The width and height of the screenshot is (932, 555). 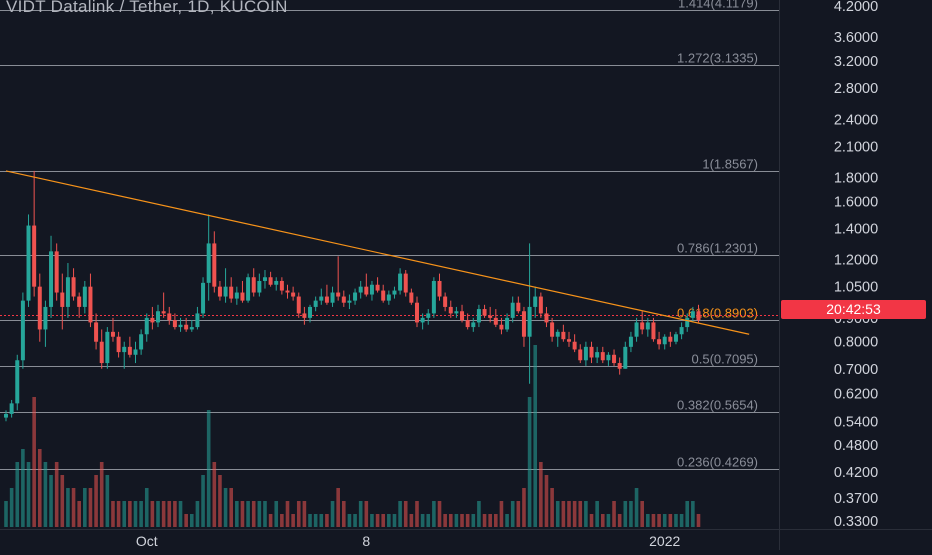 I want to click on price-tick-label: 0.4200, so click(x=856, y=473).